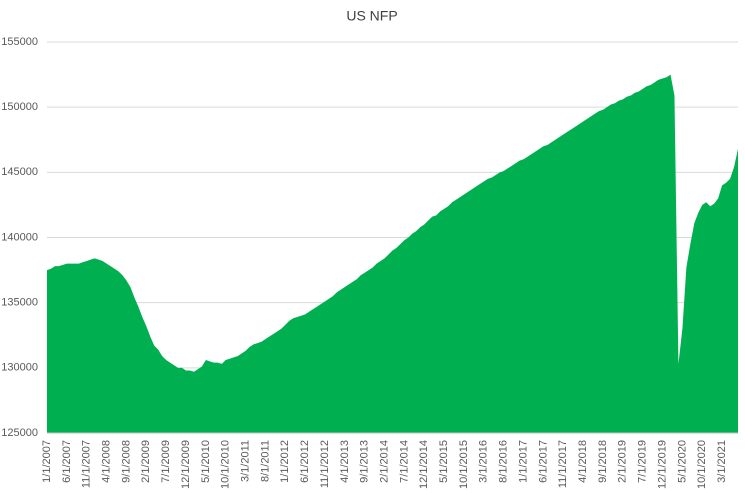 This screenshot has width=745, height=493. Describe the element at coordinates (305, 461) in the screenshot. I see `x-tick-label: 6/1/2012` at that location.